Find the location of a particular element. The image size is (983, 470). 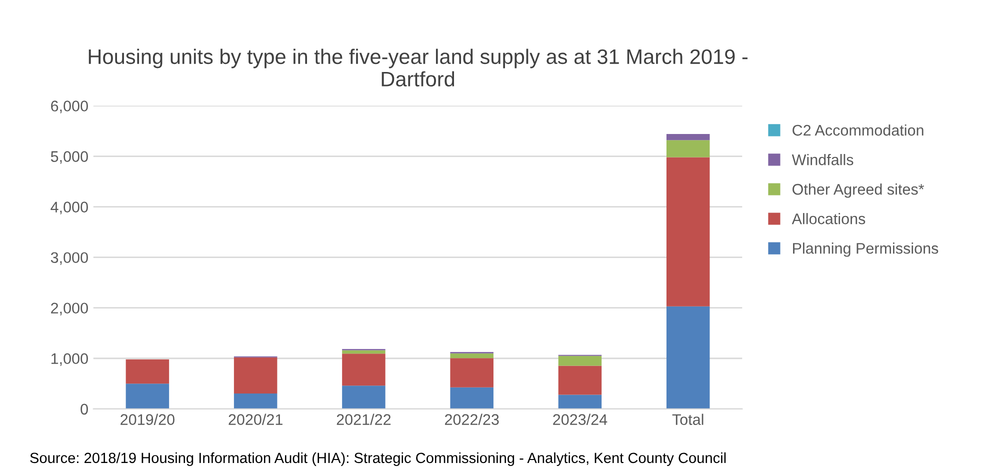

x-tick-label: 2020/21 is located at coordinates (255, 419).